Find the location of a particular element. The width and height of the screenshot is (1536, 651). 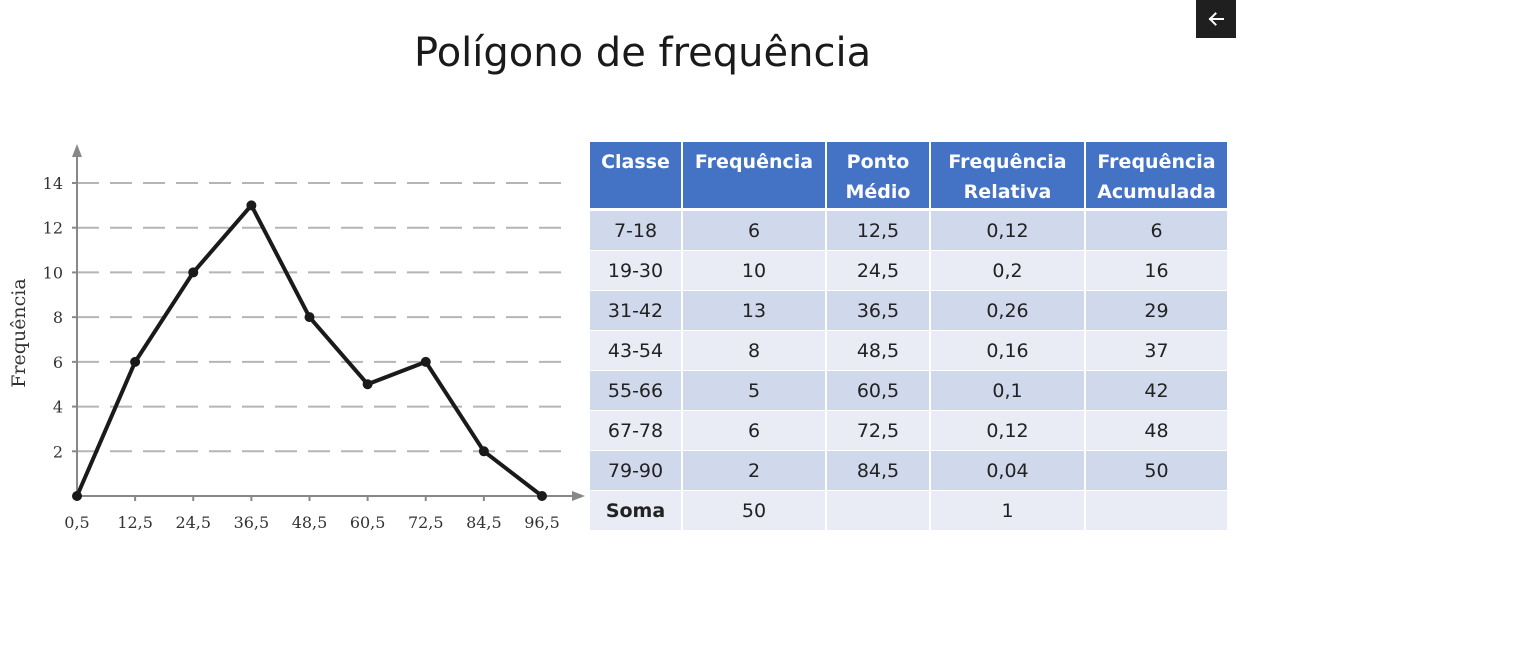

x-axis-arrow is located at coordinates (578, 496).